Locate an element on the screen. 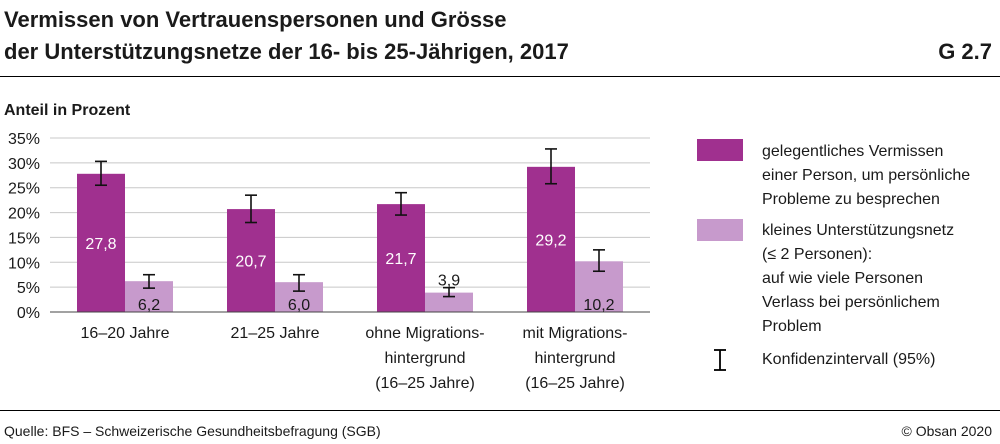 This screenshot has width=1000, height=444. data-label-s1-1: 27,8 is located at coordinates (100, 244).